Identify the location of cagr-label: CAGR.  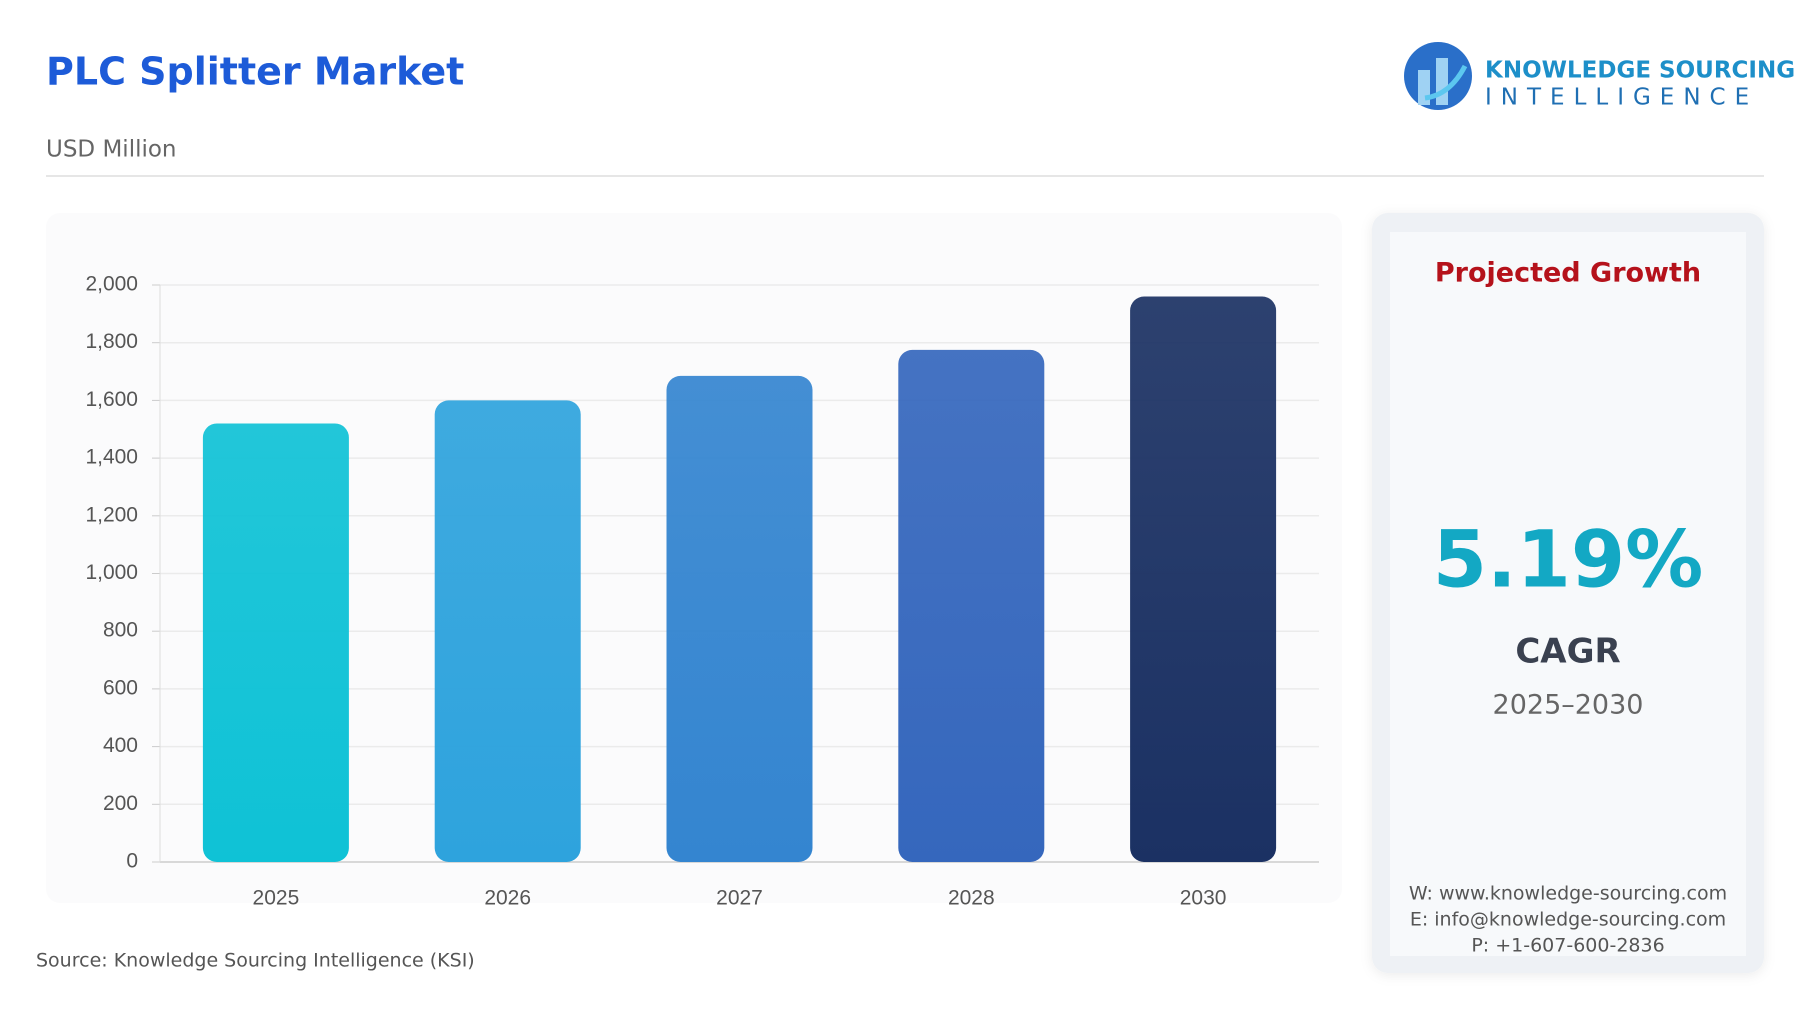
(1567, 652).